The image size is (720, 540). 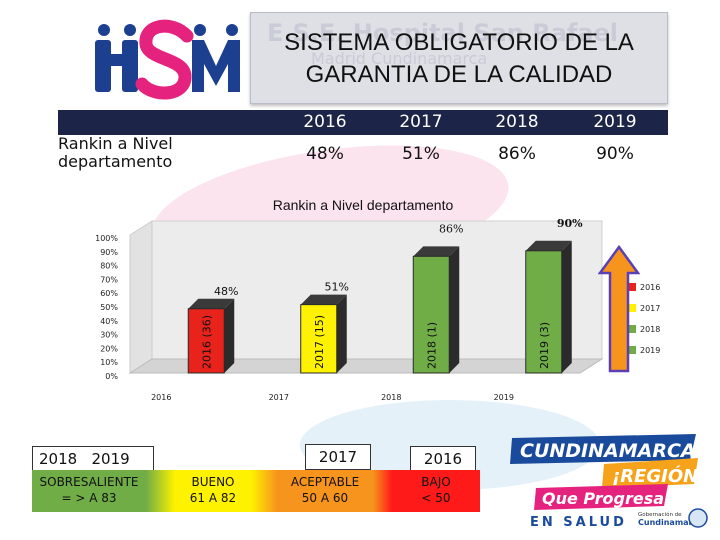 I want to click on page-title-line-2: GARANTIA DE LA CALIDAD, so click(x=459, y=74).